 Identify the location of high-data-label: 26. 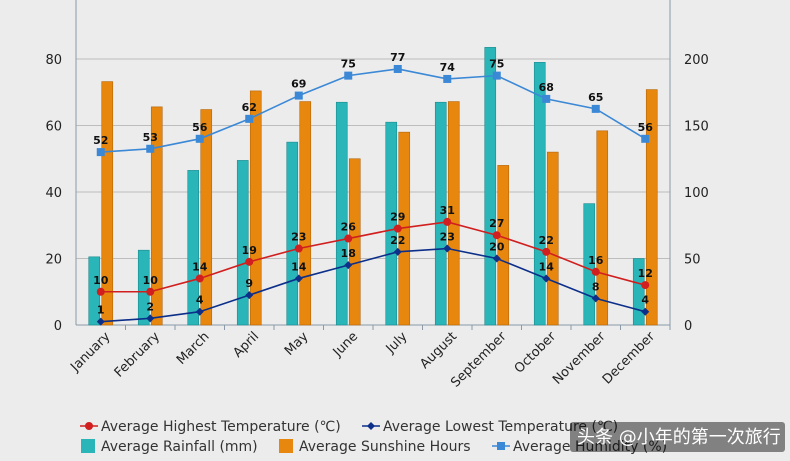
(349, 227).